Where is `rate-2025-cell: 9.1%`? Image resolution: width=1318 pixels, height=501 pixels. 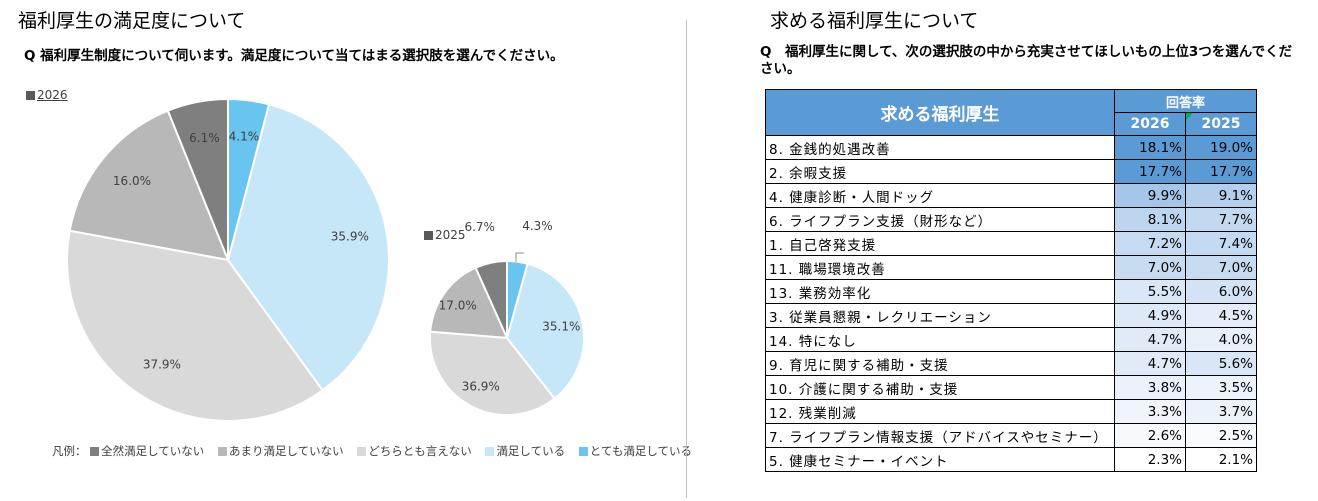 rate-2025-cell: 9.1% is located at coordinates (1221, 195).